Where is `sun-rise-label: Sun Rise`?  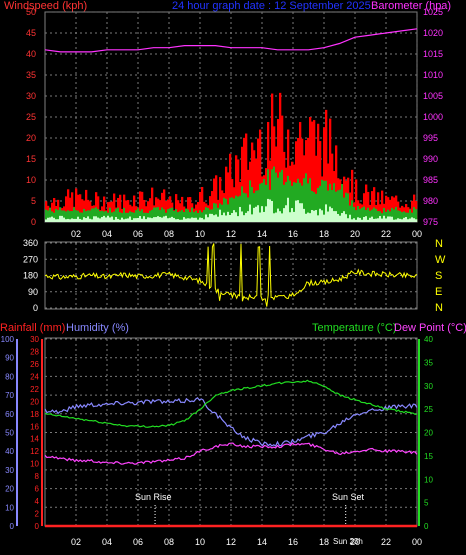 sun-rise-label: Sun Rise is located at coordinates (153, 497).